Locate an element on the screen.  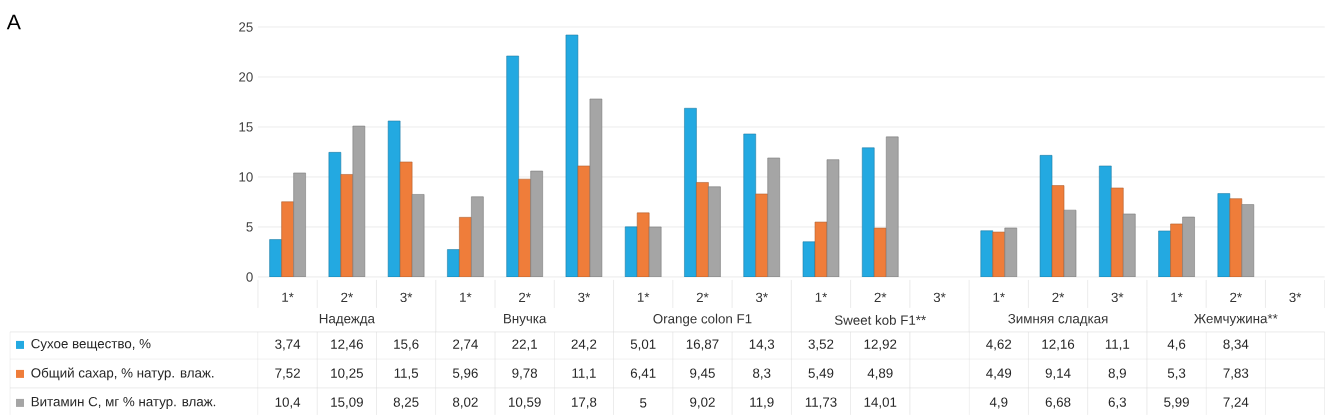
data-label: 3,74 is located at coordinates (288, 345).